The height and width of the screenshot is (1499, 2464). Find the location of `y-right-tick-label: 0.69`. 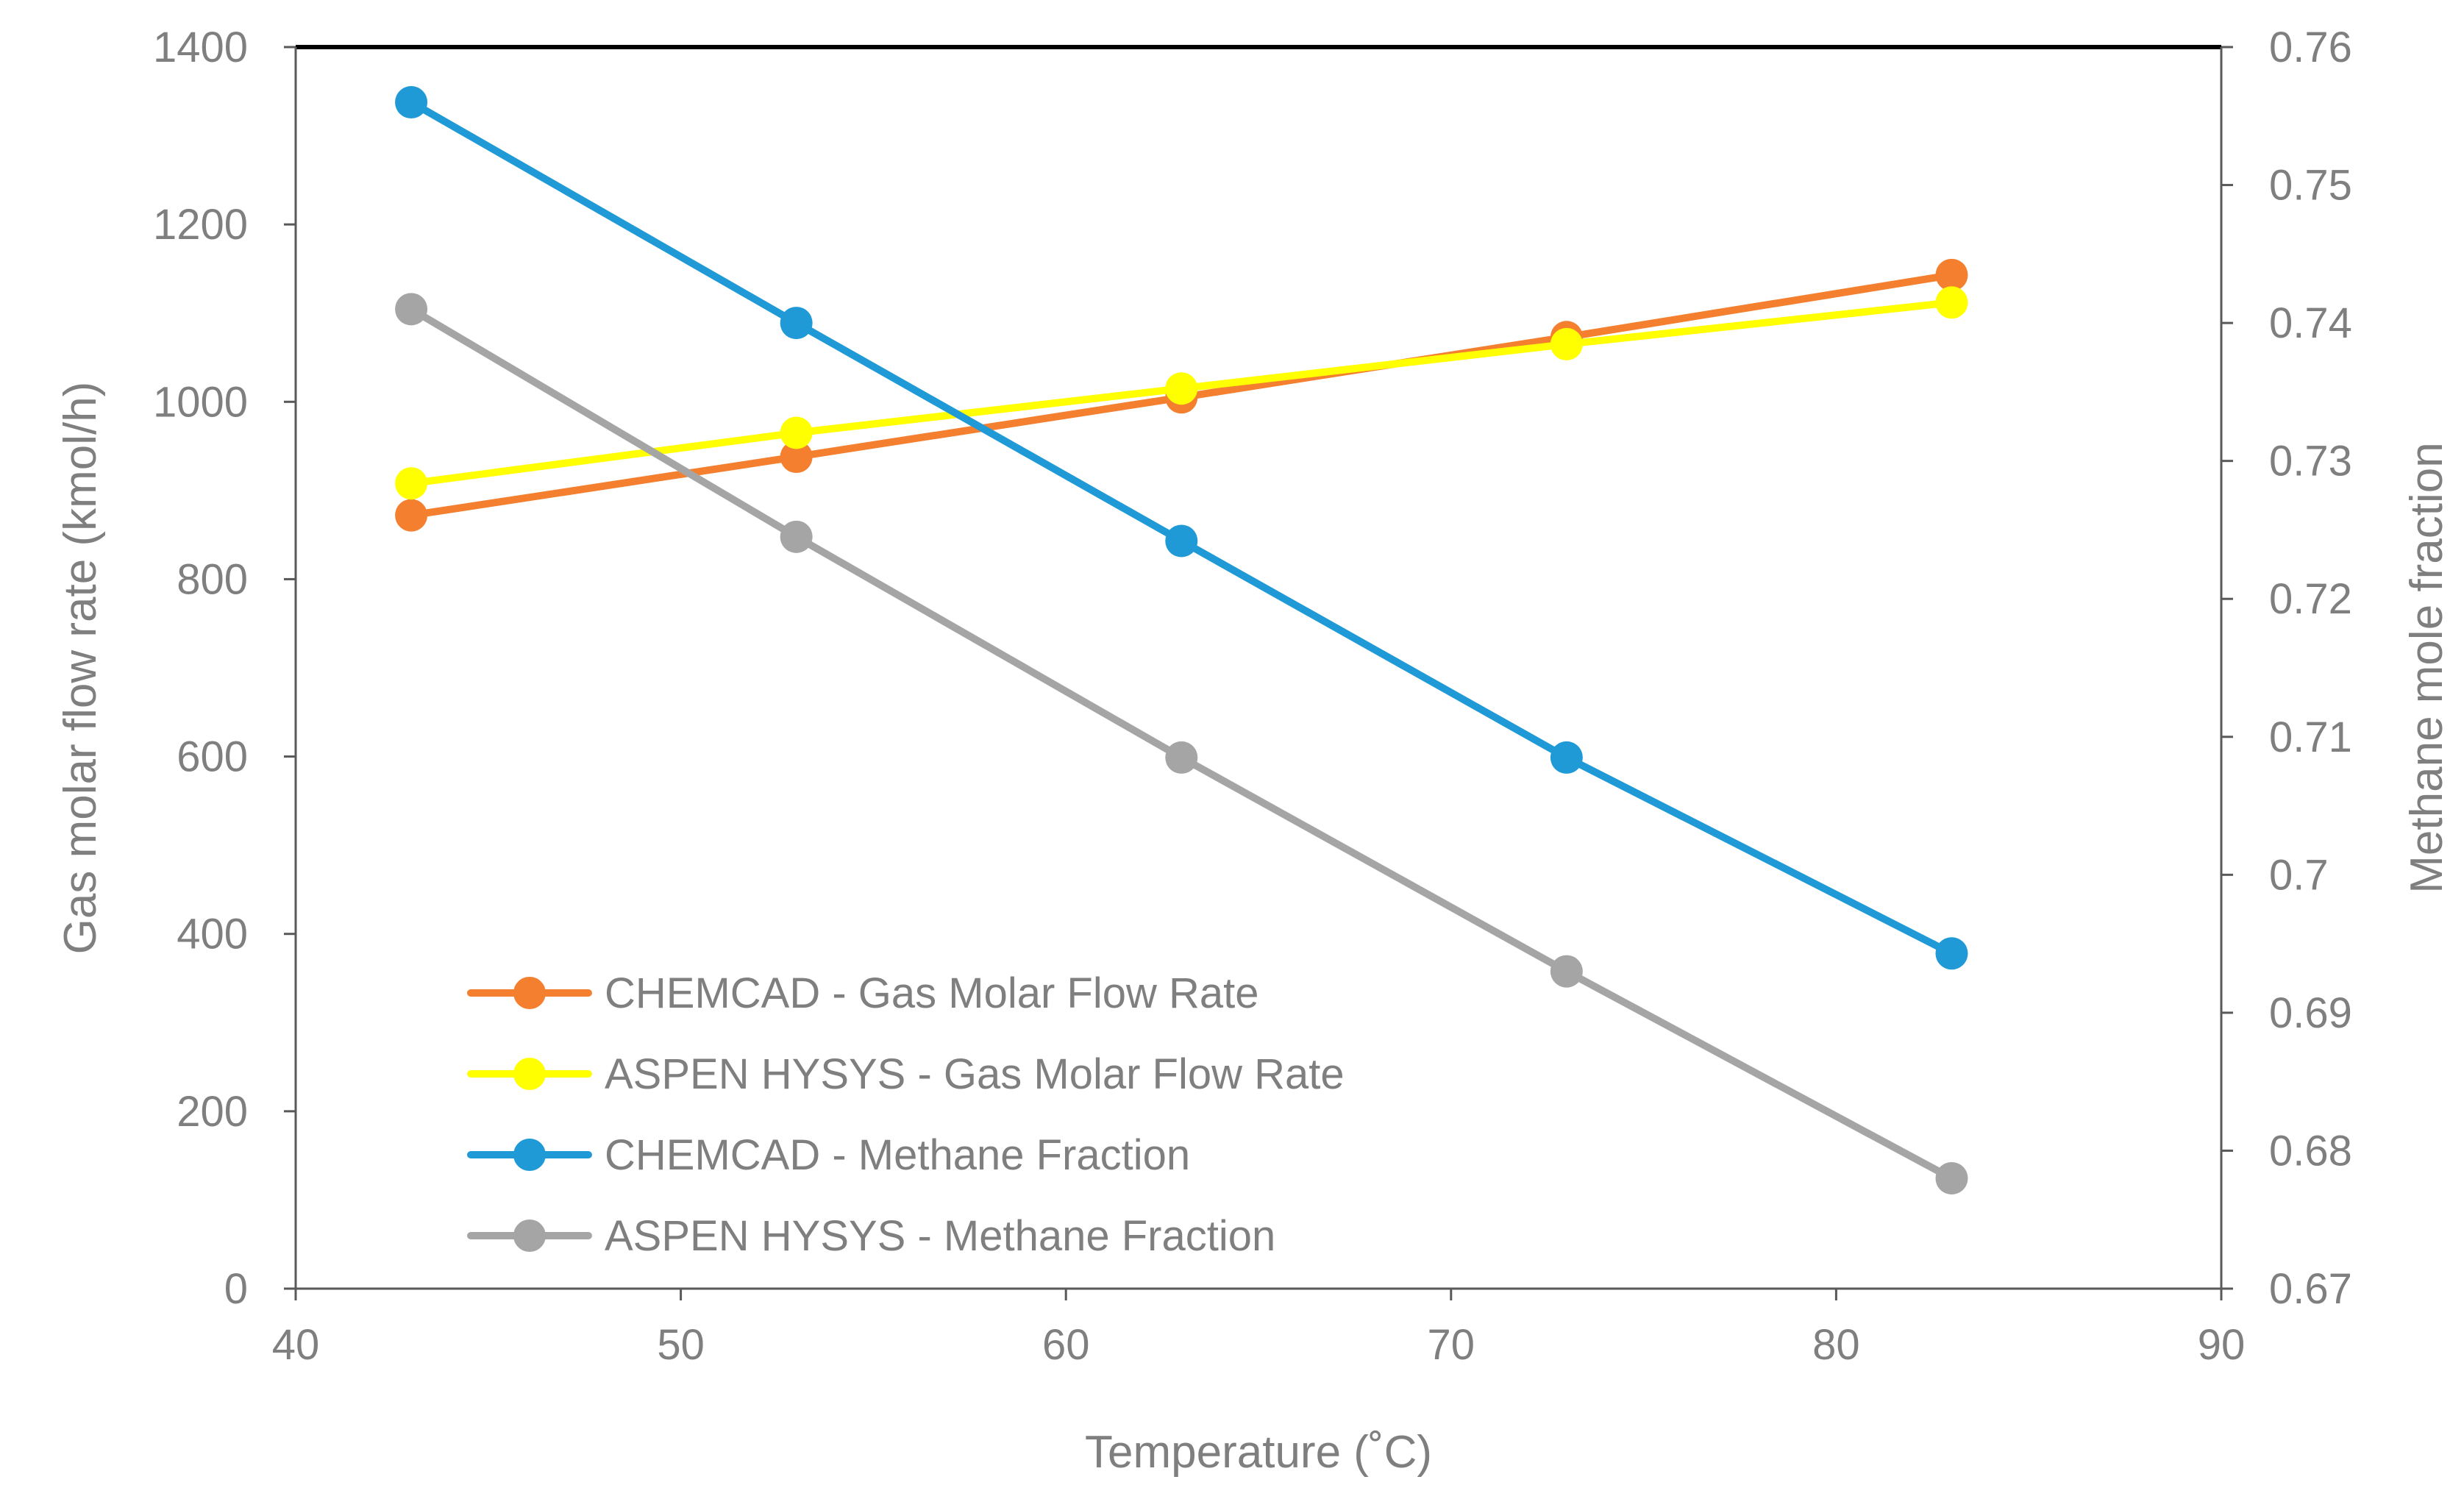

y-right-tick-label: 0.69 is located at coordinates (2310, 1013).